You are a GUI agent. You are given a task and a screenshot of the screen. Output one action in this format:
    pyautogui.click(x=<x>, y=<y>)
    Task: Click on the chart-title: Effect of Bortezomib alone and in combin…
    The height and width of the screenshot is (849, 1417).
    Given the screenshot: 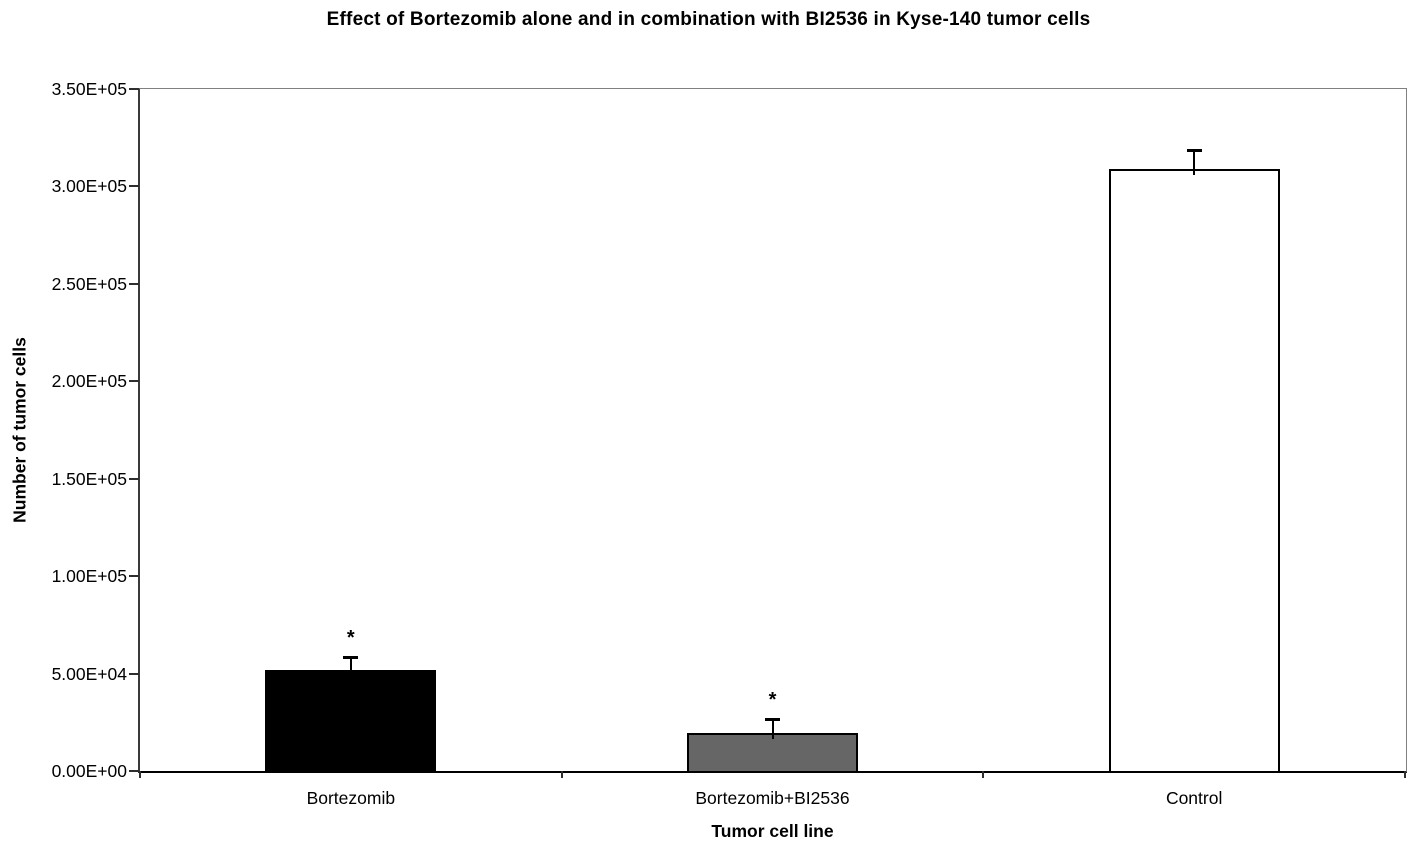 What is the action you would take?
    pyautogui.click(x=708, y=19)
    